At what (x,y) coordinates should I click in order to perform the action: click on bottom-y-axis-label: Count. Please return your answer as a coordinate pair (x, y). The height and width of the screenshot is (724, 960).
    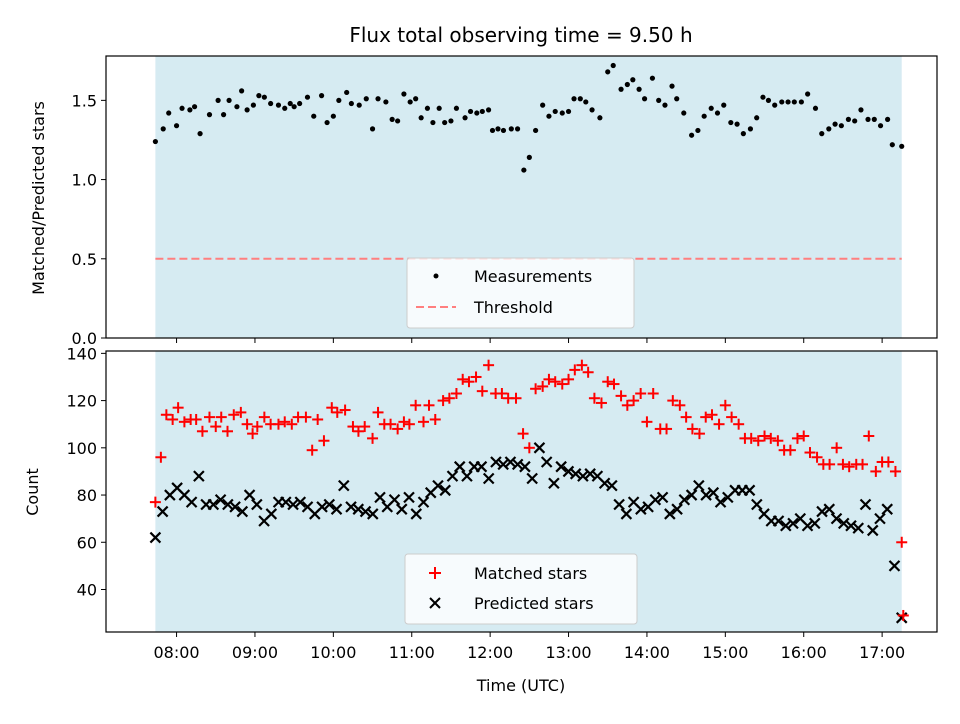
    Looking at the image, I should click on (32, 492).